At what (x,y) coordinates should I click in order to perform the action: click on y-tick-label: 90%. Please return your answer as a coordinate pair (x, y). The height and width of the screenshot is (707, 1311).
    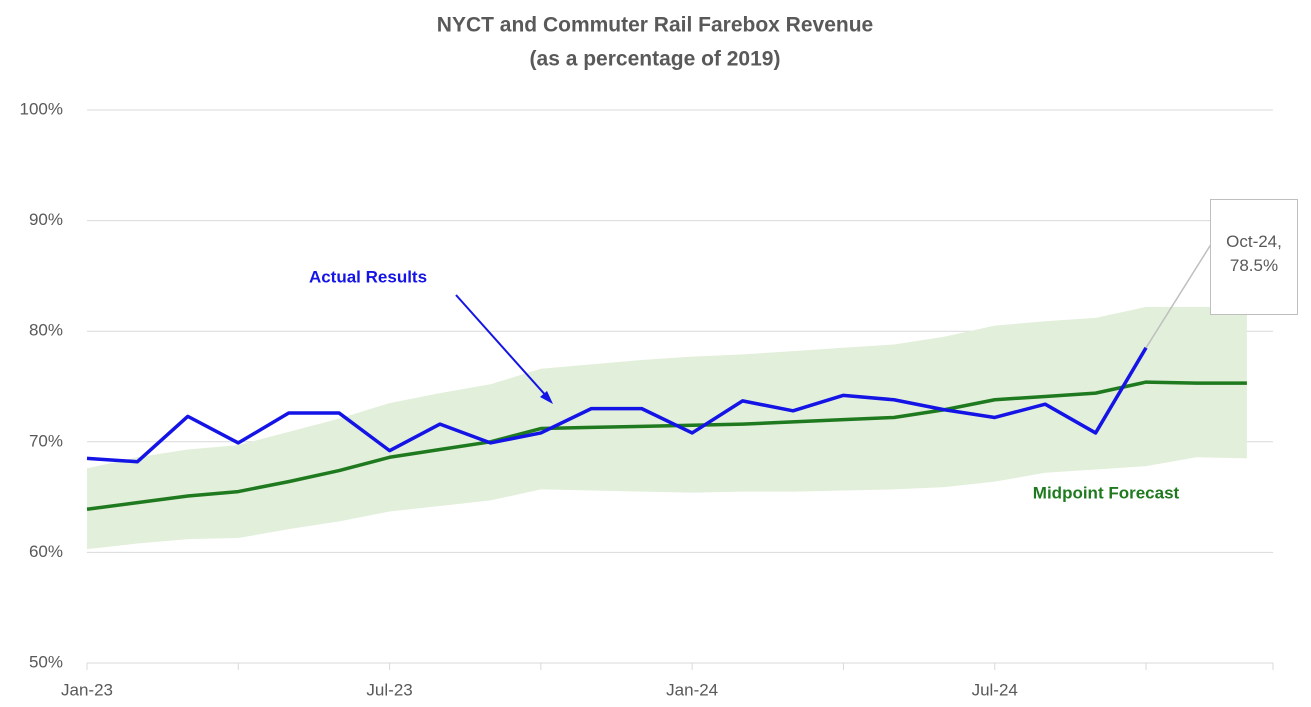
    Looking at the image, I should click on (46, 219).